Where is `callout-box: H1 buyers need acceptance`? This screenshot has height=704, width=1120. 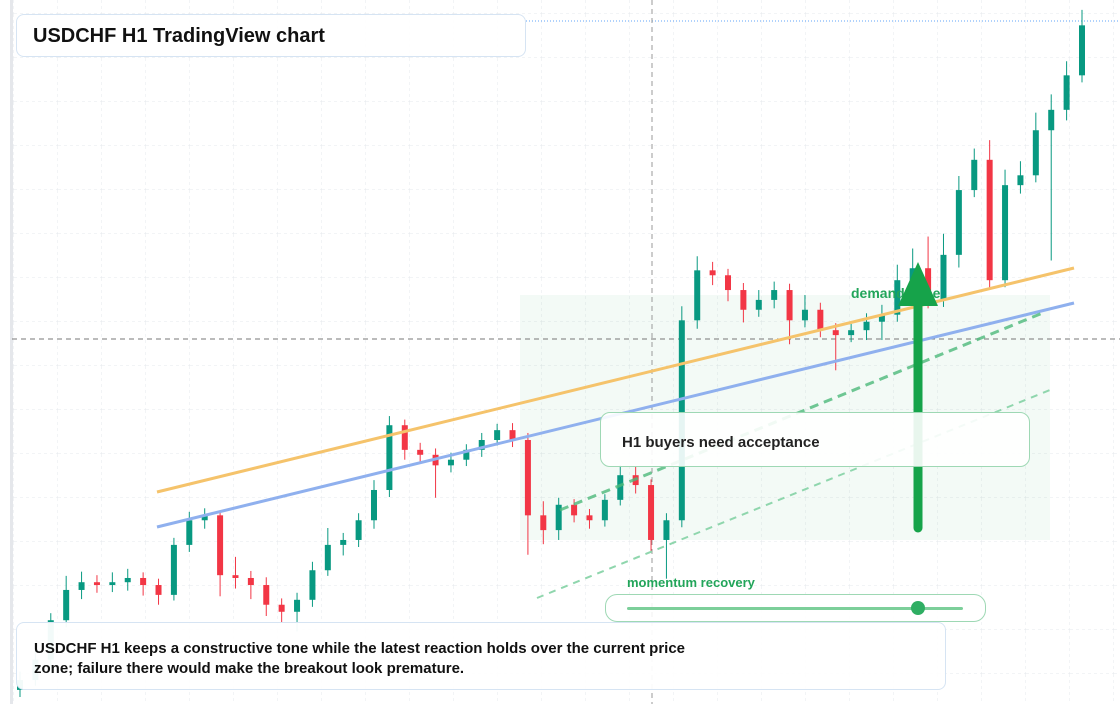 callout-box: H1 buyers need acceptance is located at coordinates (815, 439).